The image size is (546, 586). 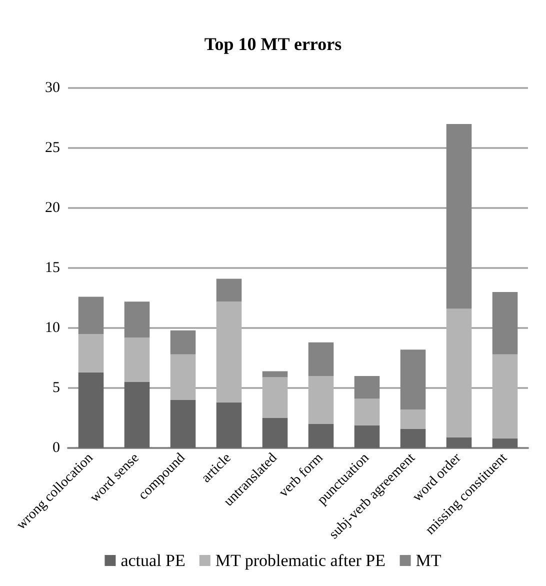 What do you see at coordinates (52, 88) in the screenshot?
I see `y-tick-label: 30` at bounding box center [52, 88].